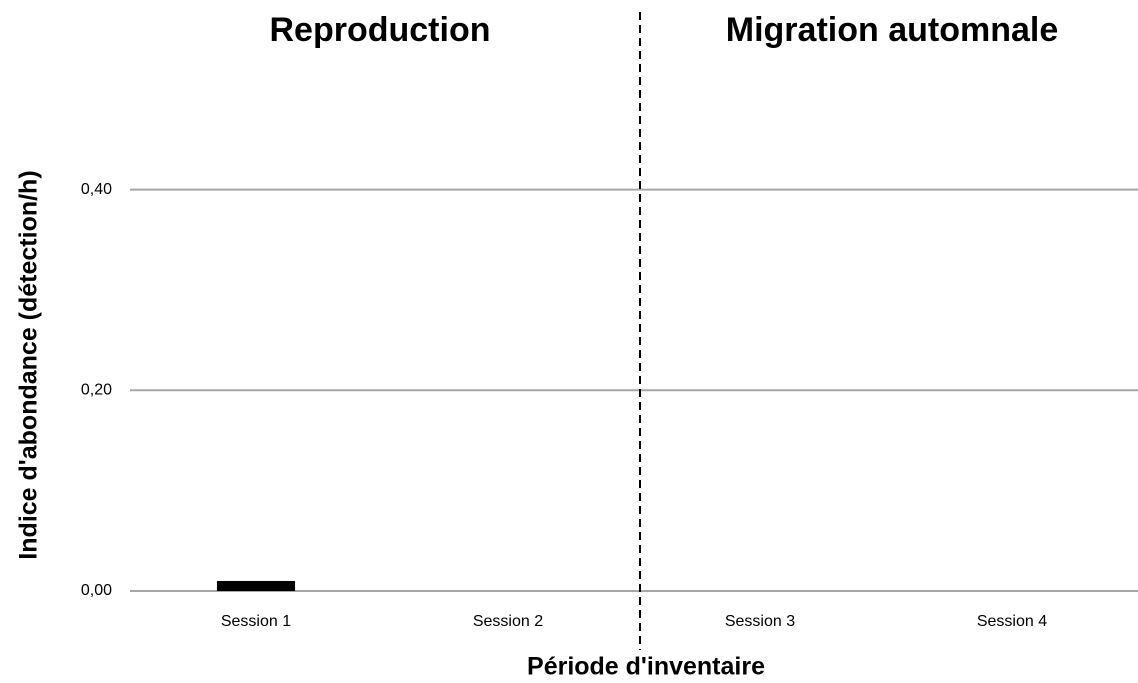  Describe the element at coordinates (508, 621) in the screenshot. I see `x-tick-label: Session 2` at that location.